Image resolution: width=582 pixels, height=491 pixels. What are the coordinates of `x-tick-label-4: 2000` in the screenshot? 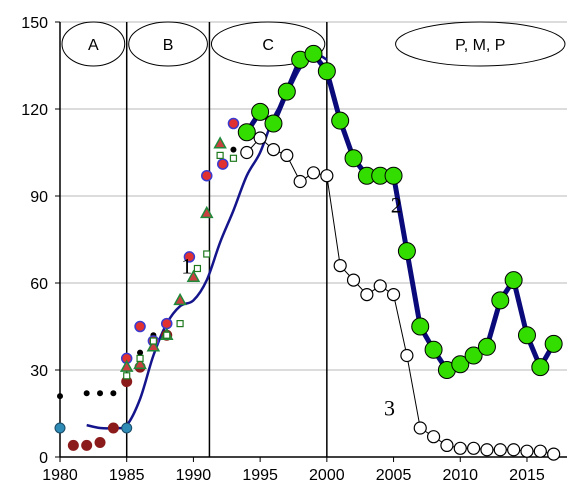 It's located at (327, 475).